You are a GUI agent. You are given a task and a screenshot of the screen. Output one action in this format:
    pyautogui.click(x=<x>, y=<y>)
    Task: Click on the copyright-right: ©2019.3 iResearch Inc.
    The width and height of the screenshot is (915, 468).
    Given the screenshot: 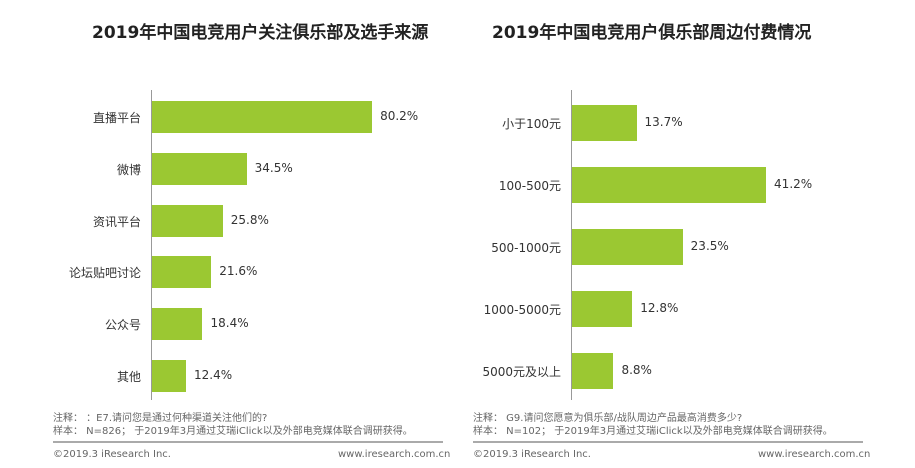 What is the action you would take?
    pyautogui.click(x=532, y=454)
    